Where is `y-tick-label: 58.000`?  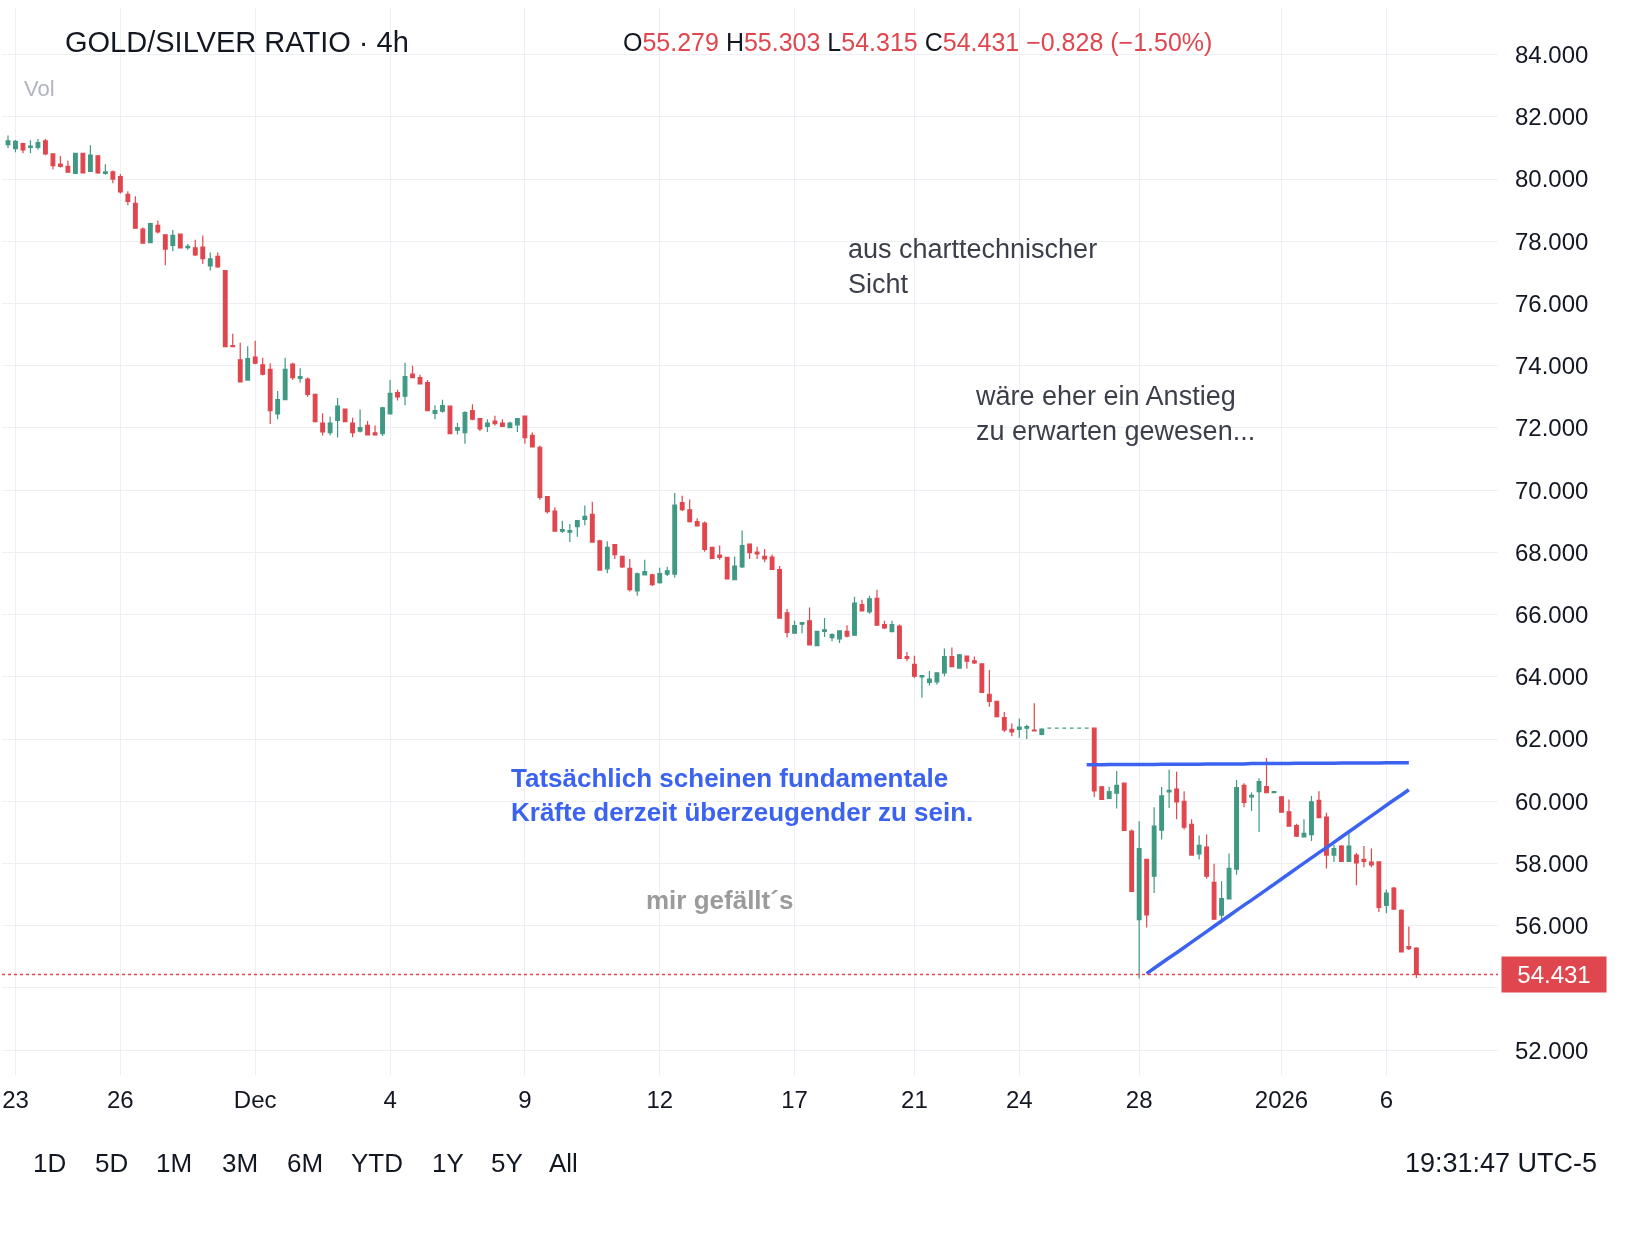
y-tick-label: 58.000 is located at coordinates (1552, 863).